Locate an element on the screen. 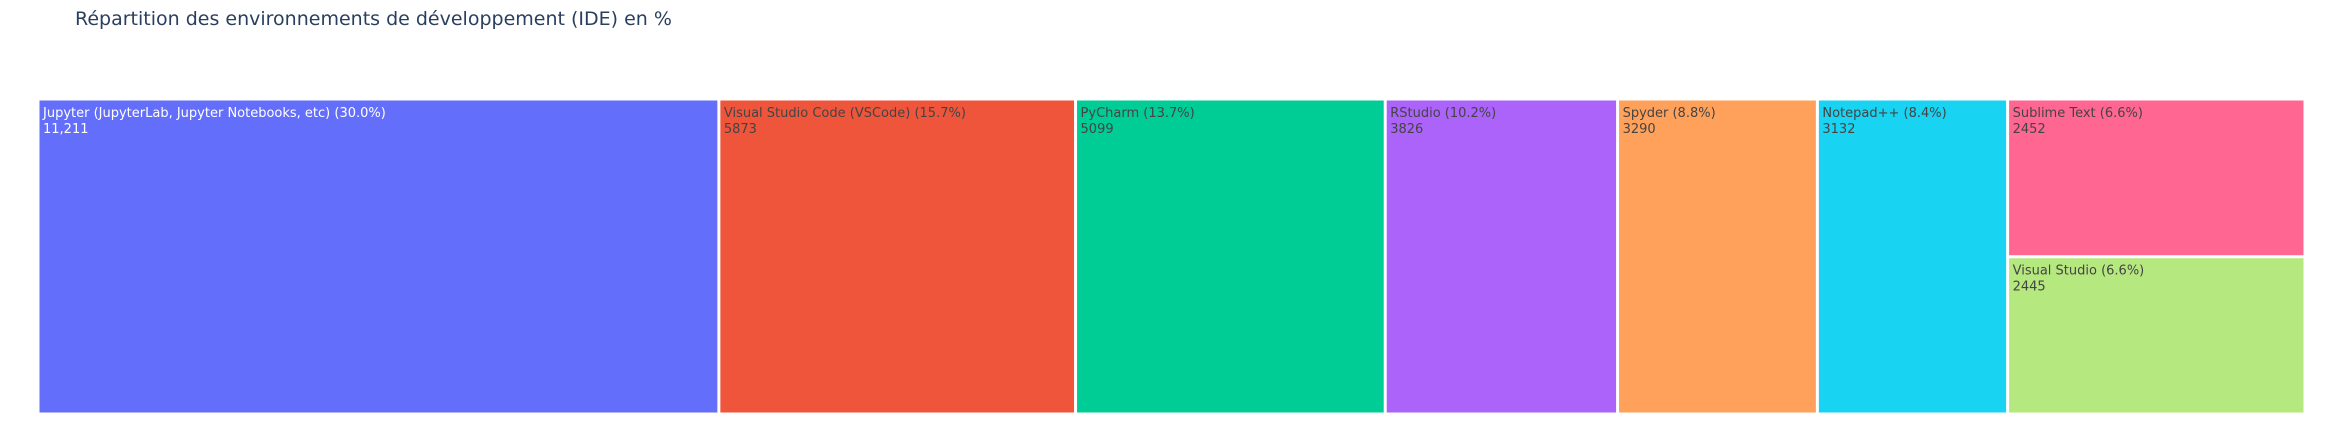 Image resolution: width=2342 pixels, height=441 pixels. treemap-tile: Spyder (8.8%)3290 is located at coordinates (1717, 256).